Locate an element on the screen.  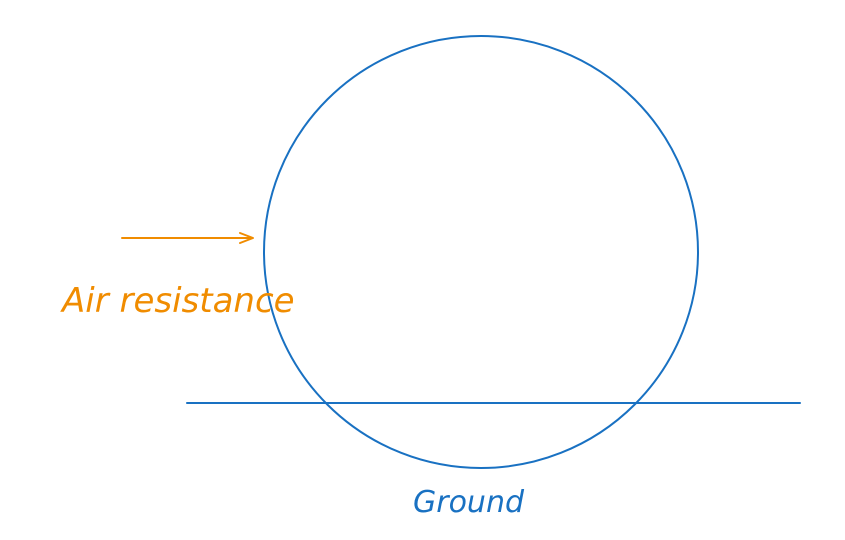
arrow-head-icon is located at coordinates (246, 238).